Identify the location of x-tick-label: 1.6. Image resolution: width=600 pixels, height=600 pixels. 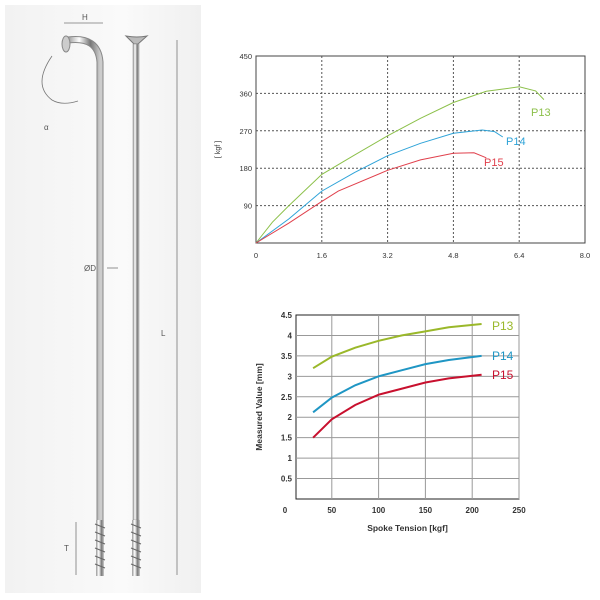
(322, 255).